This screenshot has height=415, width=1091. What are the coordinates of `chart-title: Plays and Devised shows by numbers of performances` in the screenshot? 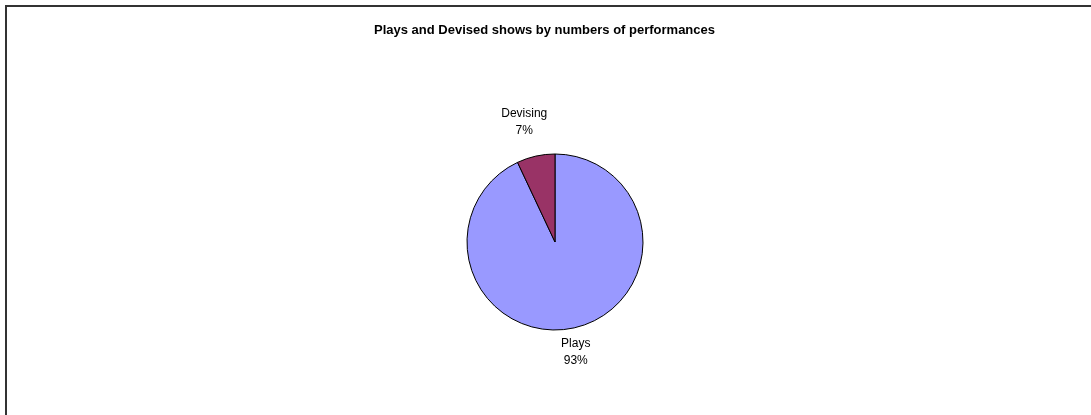 It's located at (544, 29).